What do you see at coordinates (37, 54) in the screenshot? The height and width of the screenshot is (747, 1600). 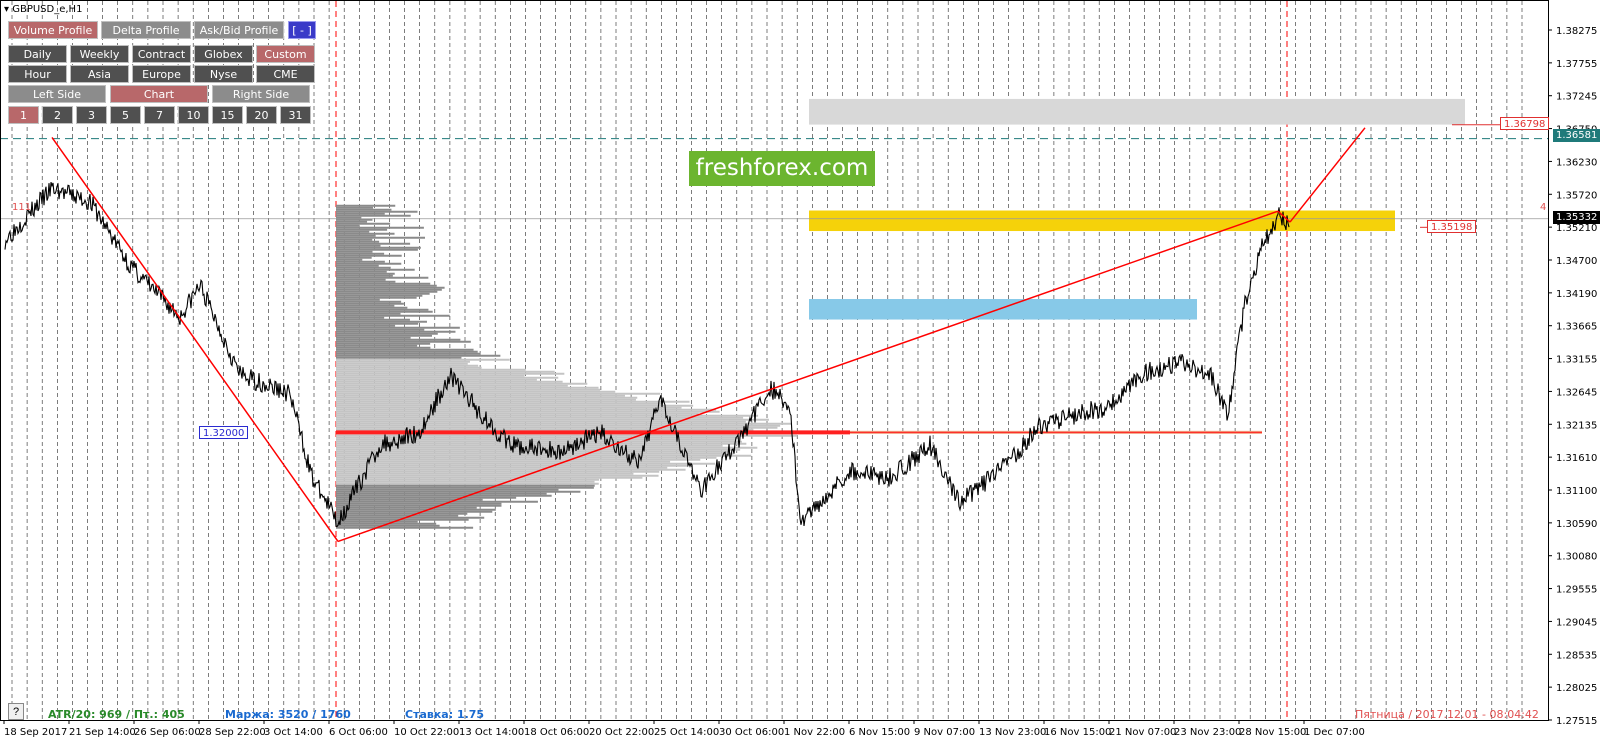 I see `toolbar-button-daily: Daily` at bounding box center [37, 54].